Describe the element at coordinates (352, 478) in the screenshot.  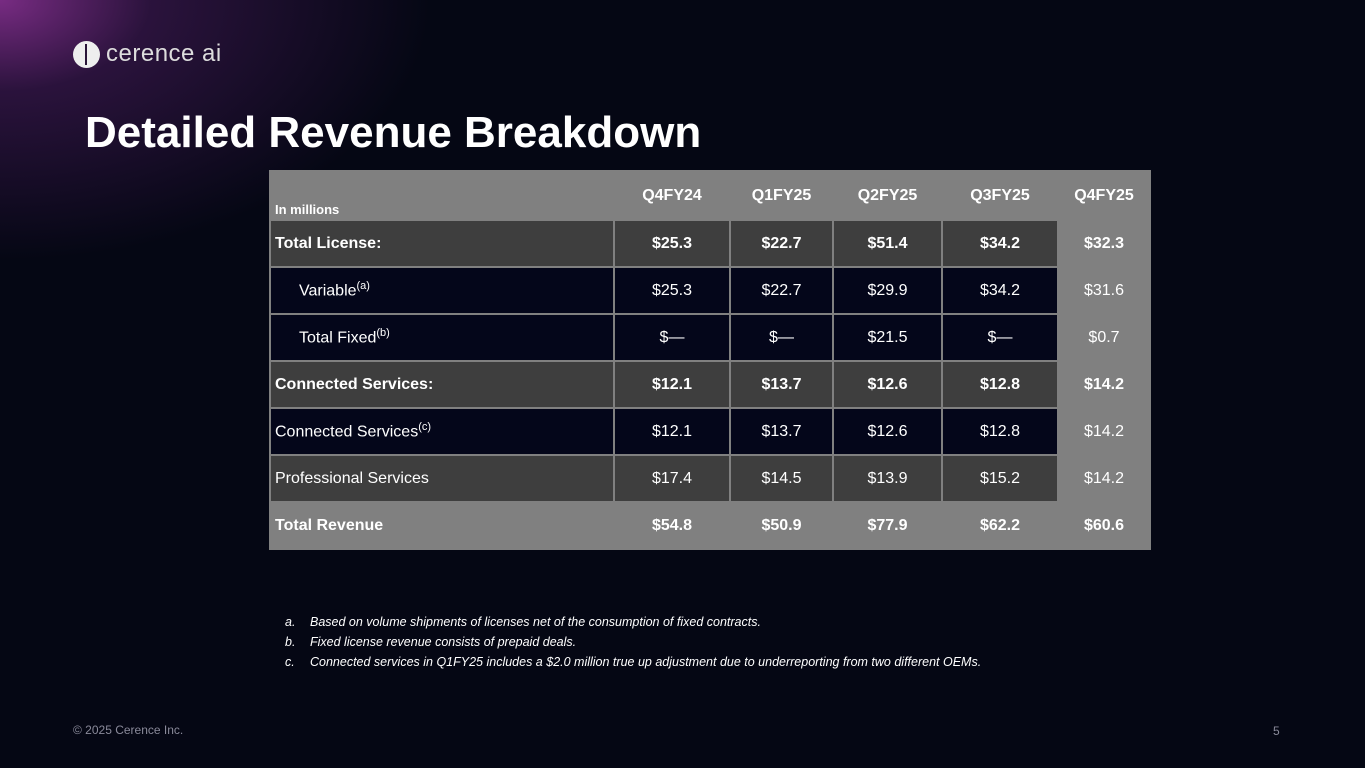
I see `row-label-text: Professional Services` at that location.